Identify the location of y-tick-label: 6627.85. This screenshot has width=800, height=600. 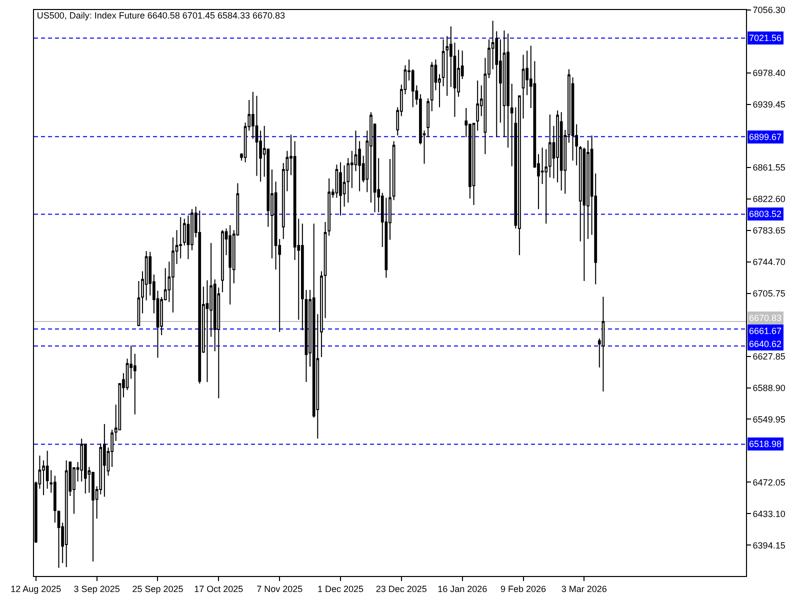
(769, 356).